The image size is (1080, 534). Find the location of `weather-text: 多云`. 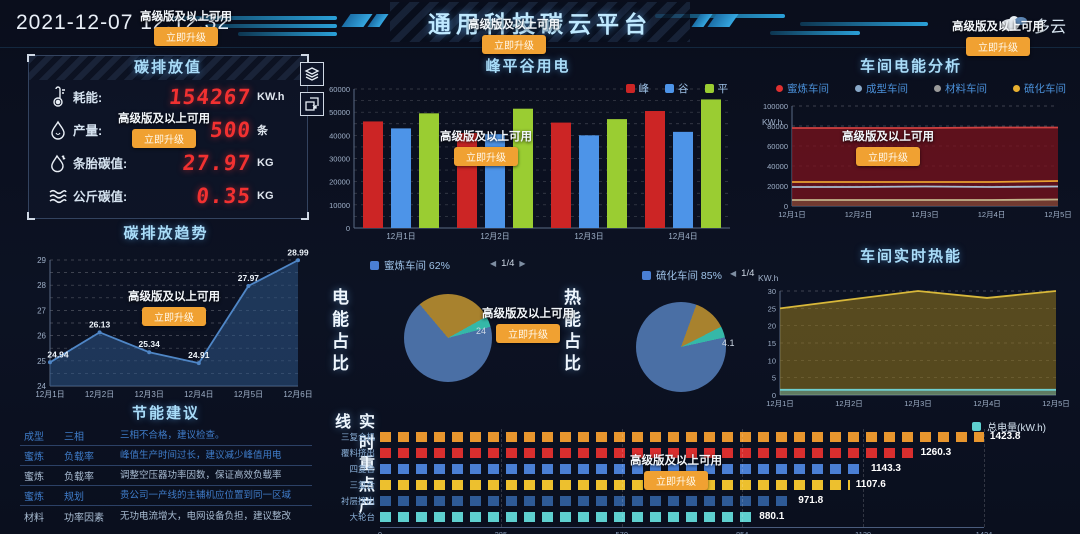

weather-text: 多云 is located at coordinates (1049, 27).